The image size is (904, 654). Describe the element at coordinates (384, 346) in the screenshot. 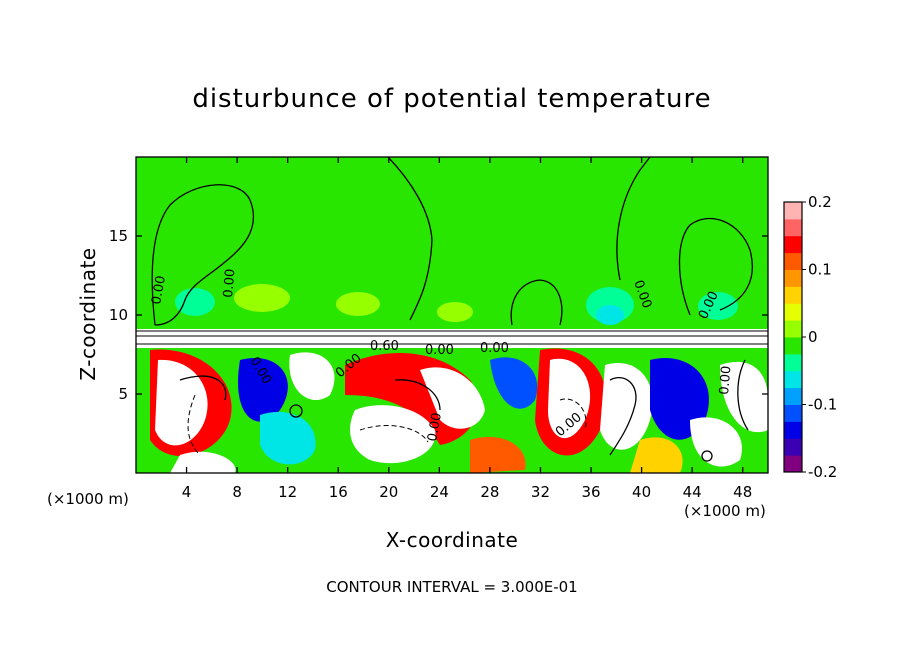

I see `contour-label: 0.60` at that location.